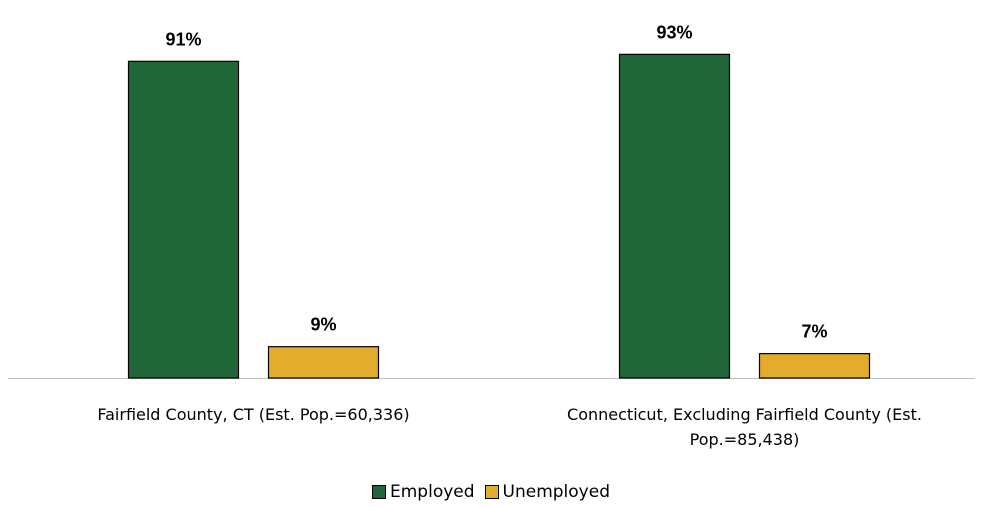 The image size is (982, 507). Describe the element at coordinates (556, 492) in the screenshot. I see `legend-label-unemployed: Unemployed` at that location.